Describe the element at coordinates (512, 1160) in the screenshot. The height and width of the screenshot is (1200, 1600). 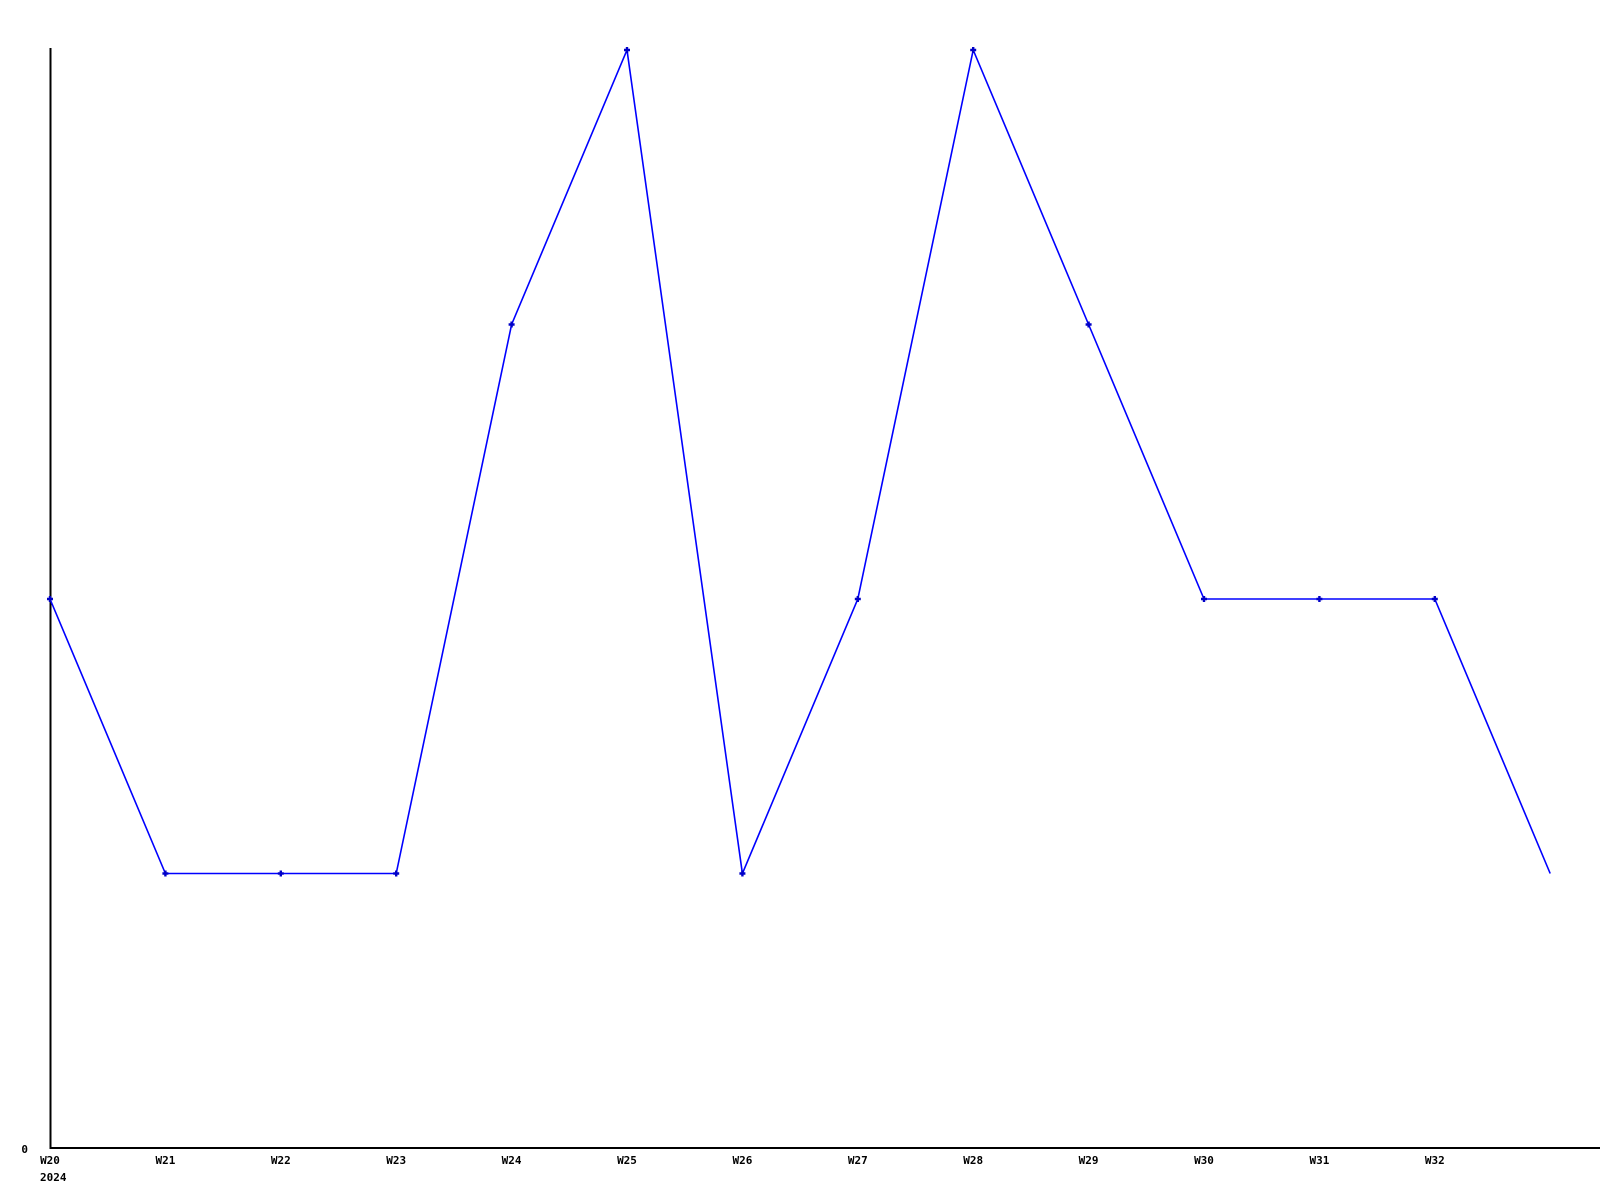
I see `x-tick-label: W24` at that location.